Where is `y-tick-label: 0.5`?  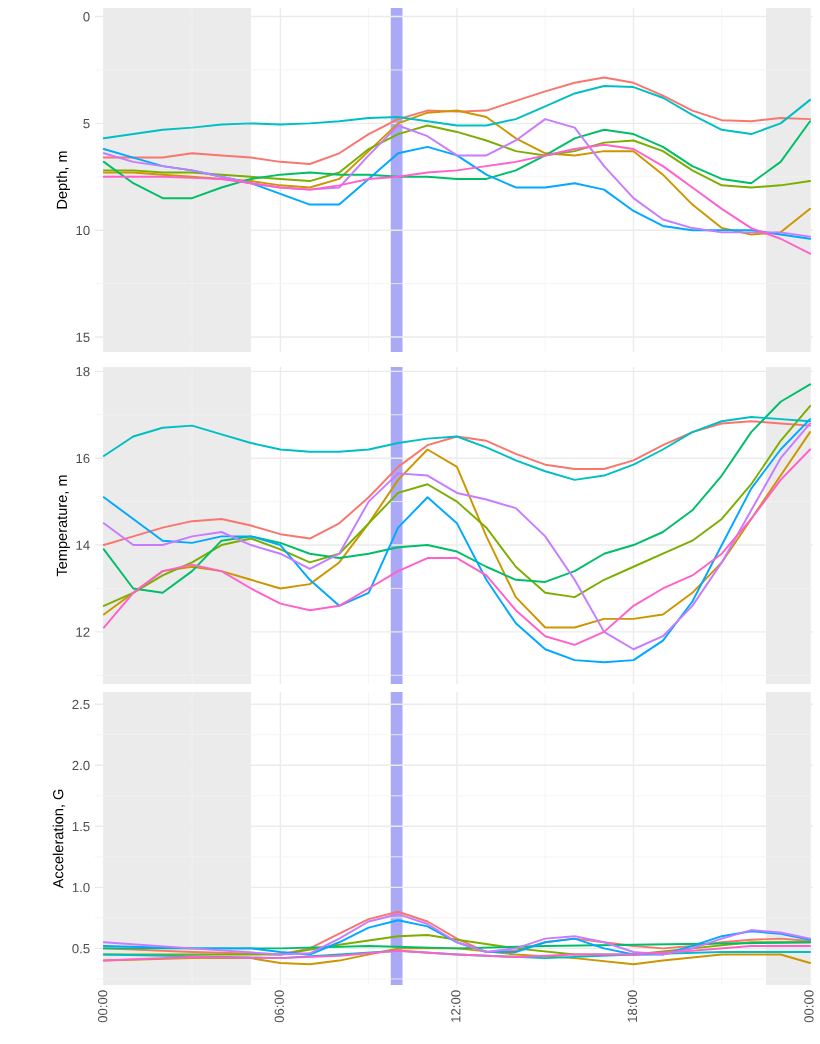
y-tick-label: 0.5 is located at coordinates (81, 948).